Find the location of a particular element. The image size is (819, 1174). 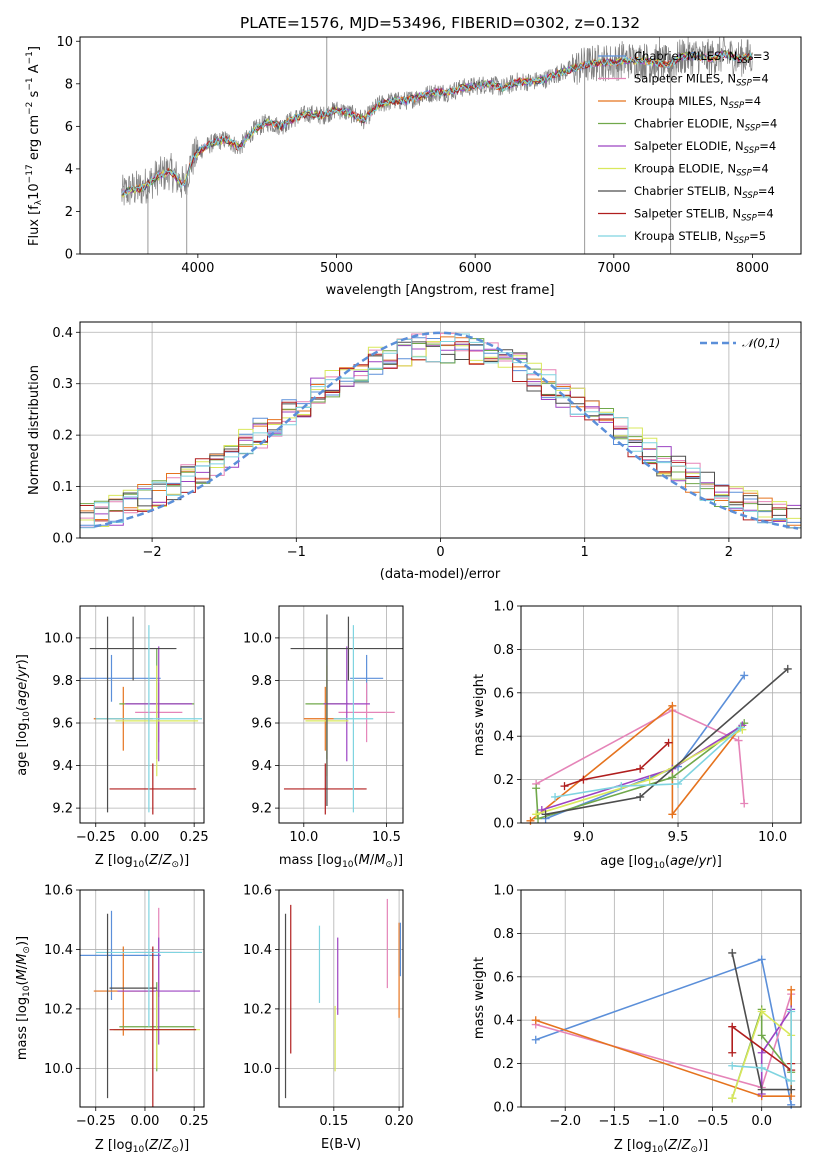

y-tick-label: 9.4 is located at coordinates (261, 766).